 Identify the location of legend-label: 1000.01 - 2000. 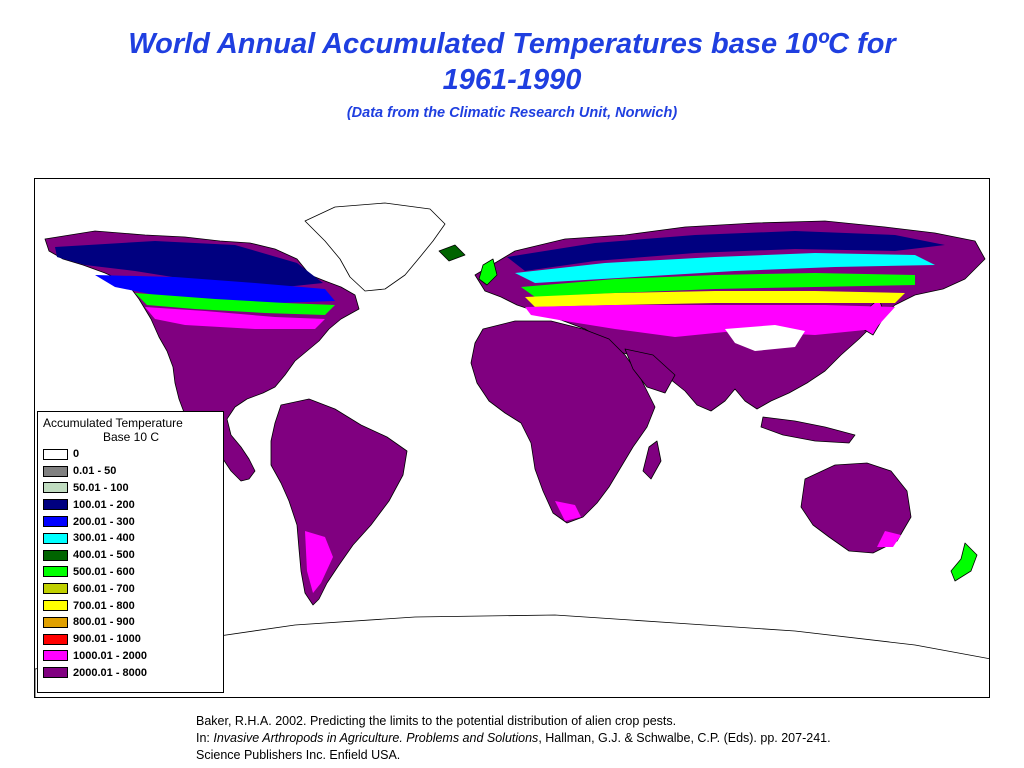
(110, 655).